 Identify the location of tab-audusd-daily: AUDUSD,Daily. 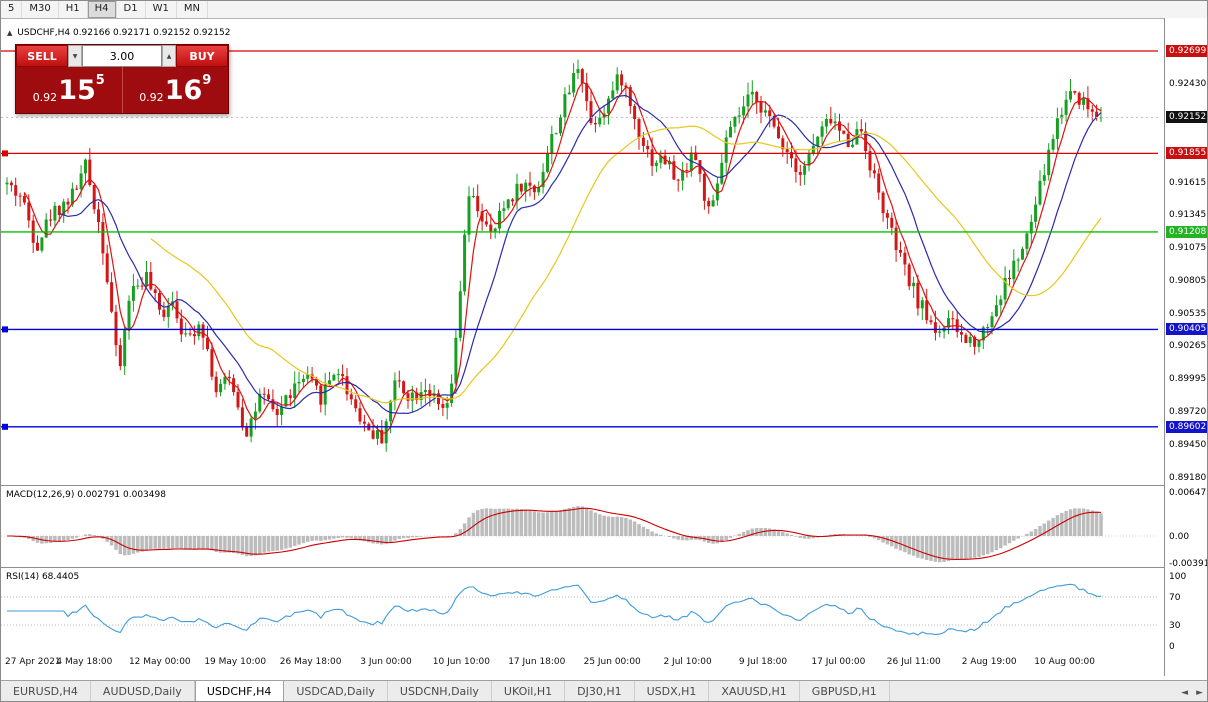
(143, 691).